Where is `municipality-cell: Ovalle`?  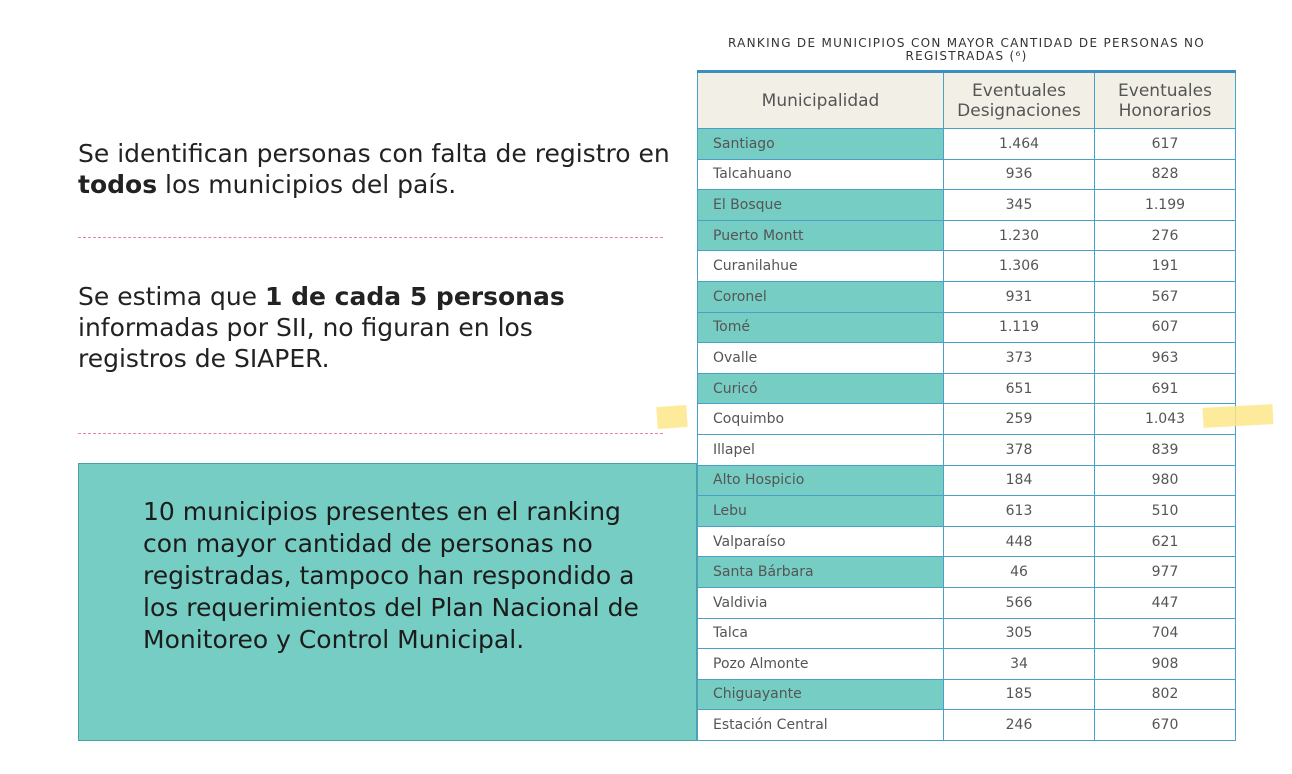
municipality-cell: Ovalle is located at coordinates (820, 358).